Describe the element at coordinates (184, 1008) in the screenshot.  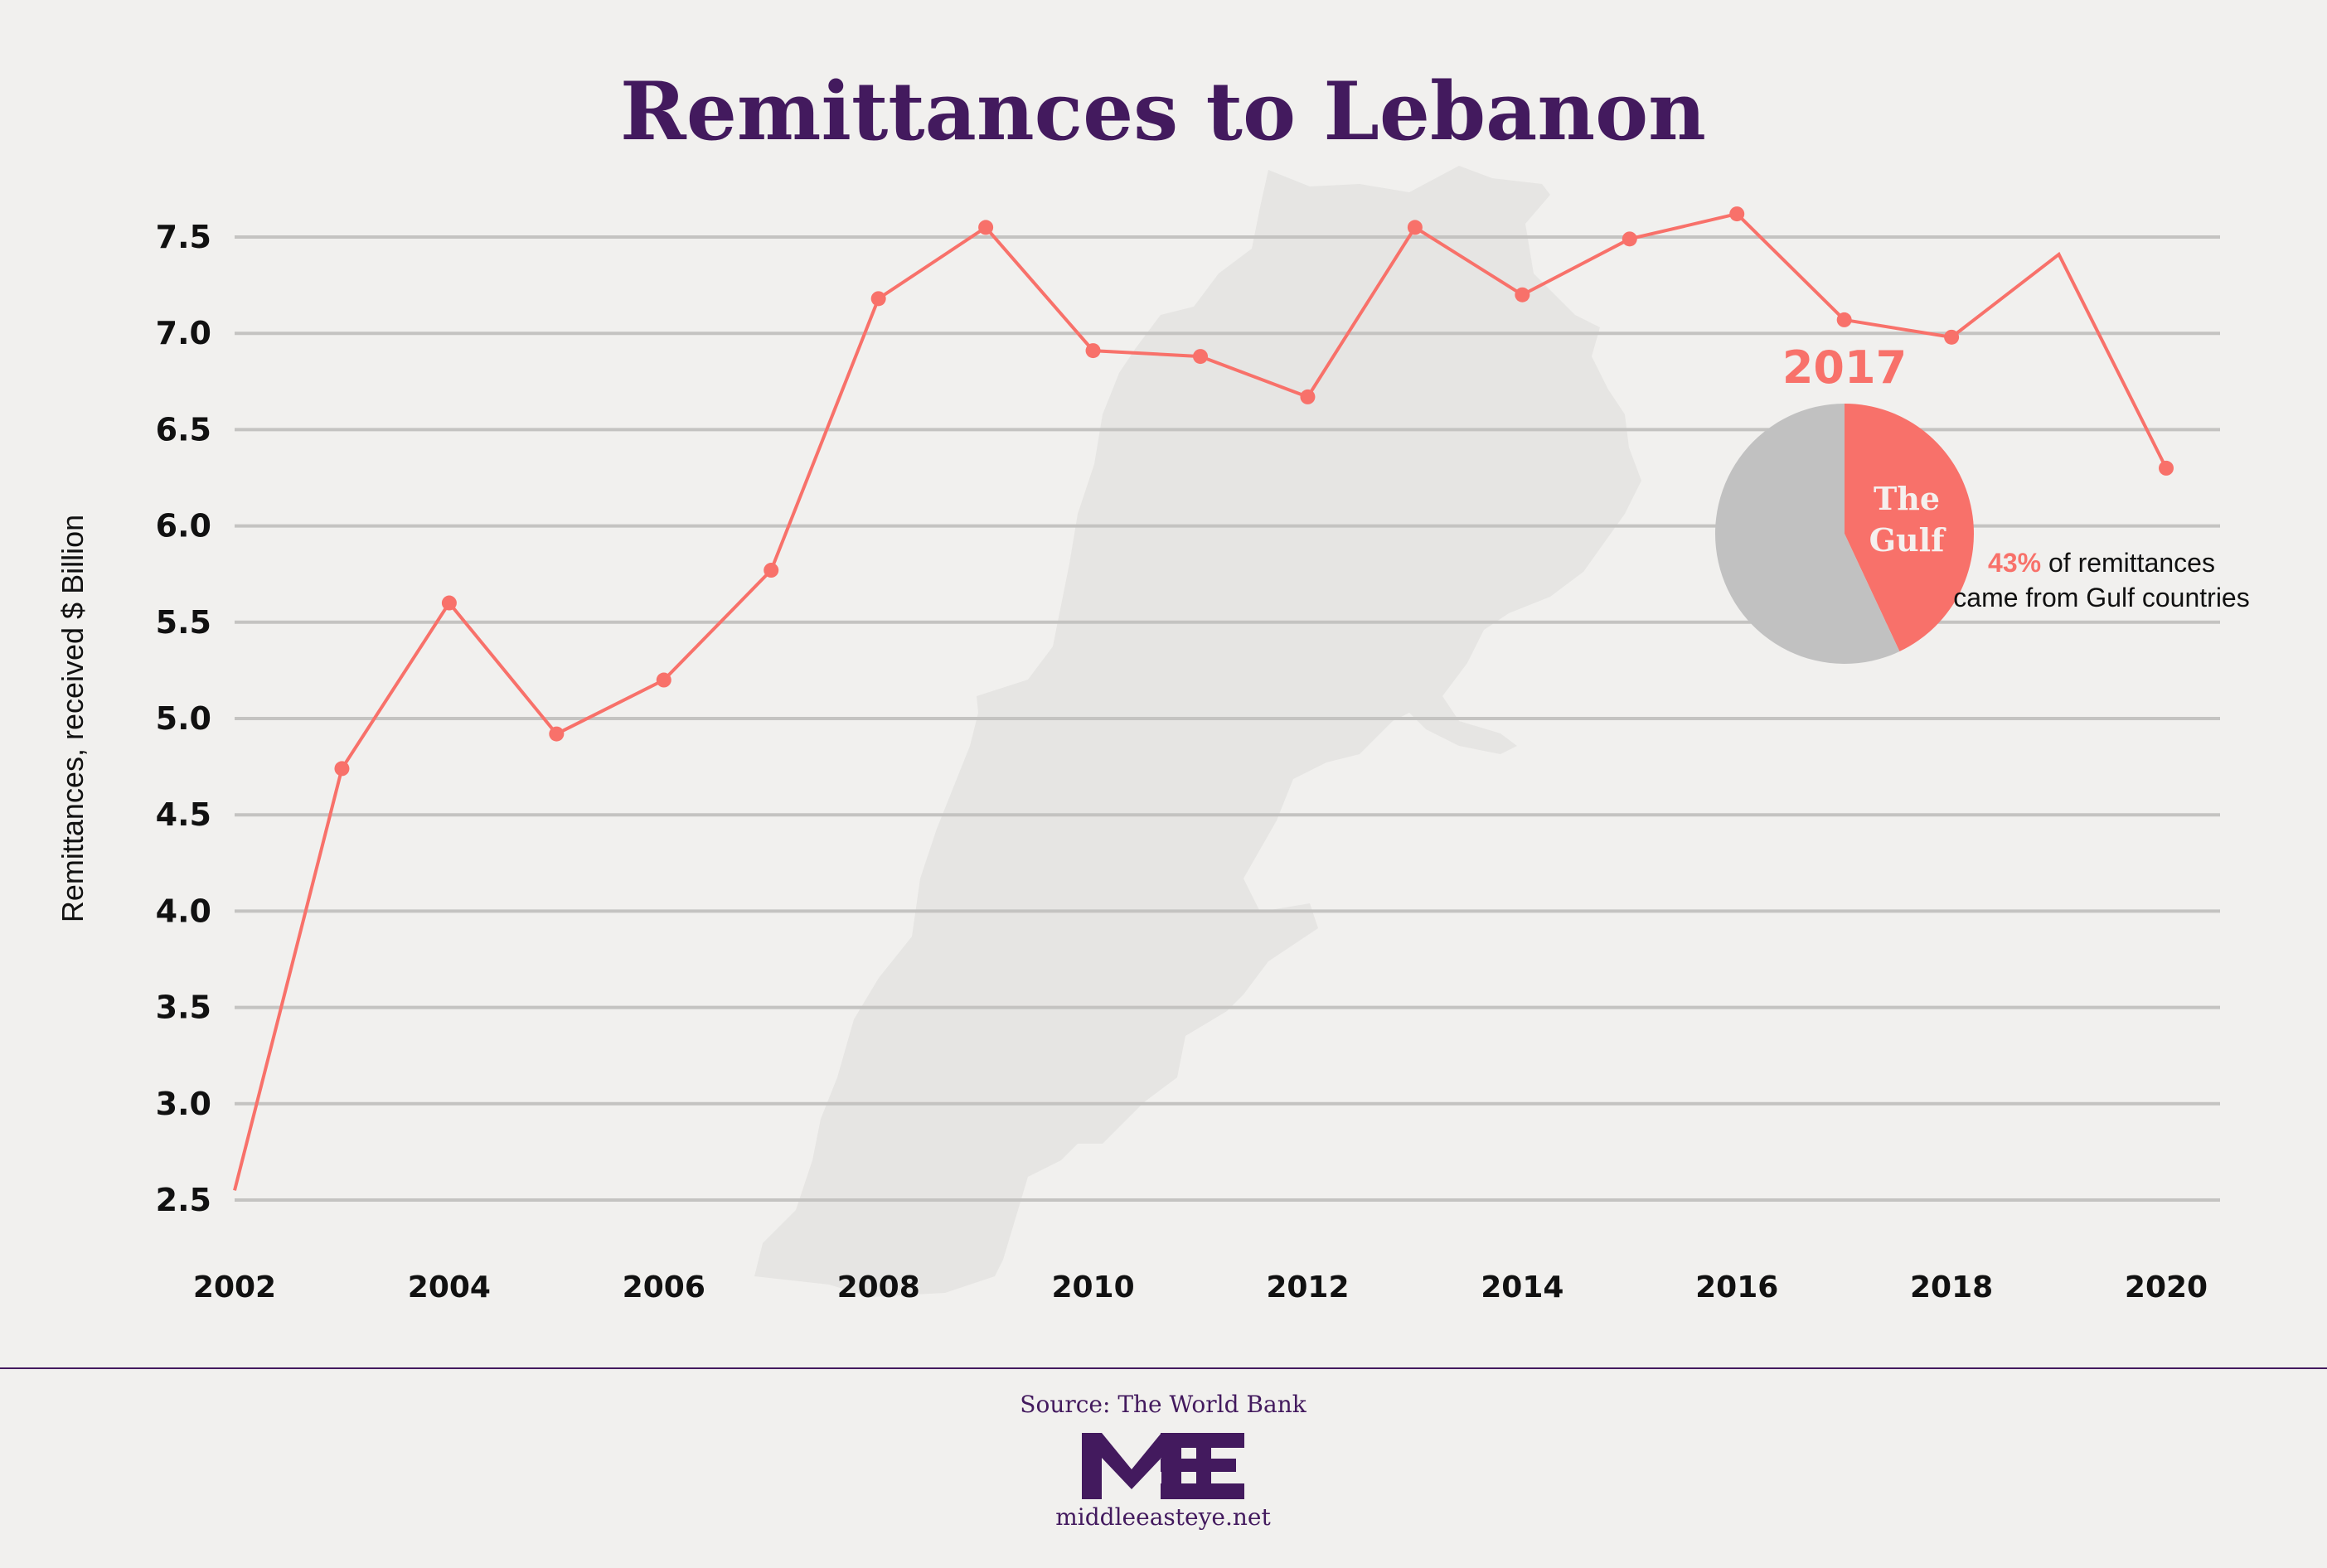
I see `y-tick-label: 3.5` at that location.